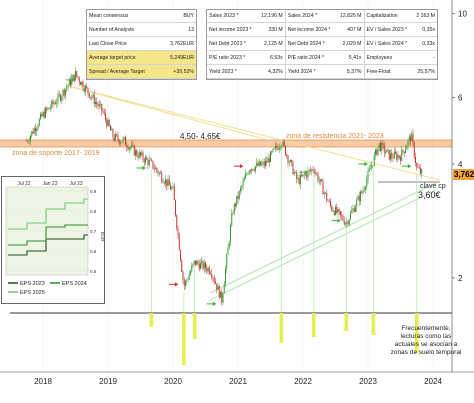  Describe the element at coordinates (303, 381) in the screenshot. I see `x-tick-label: 2022` at that location.